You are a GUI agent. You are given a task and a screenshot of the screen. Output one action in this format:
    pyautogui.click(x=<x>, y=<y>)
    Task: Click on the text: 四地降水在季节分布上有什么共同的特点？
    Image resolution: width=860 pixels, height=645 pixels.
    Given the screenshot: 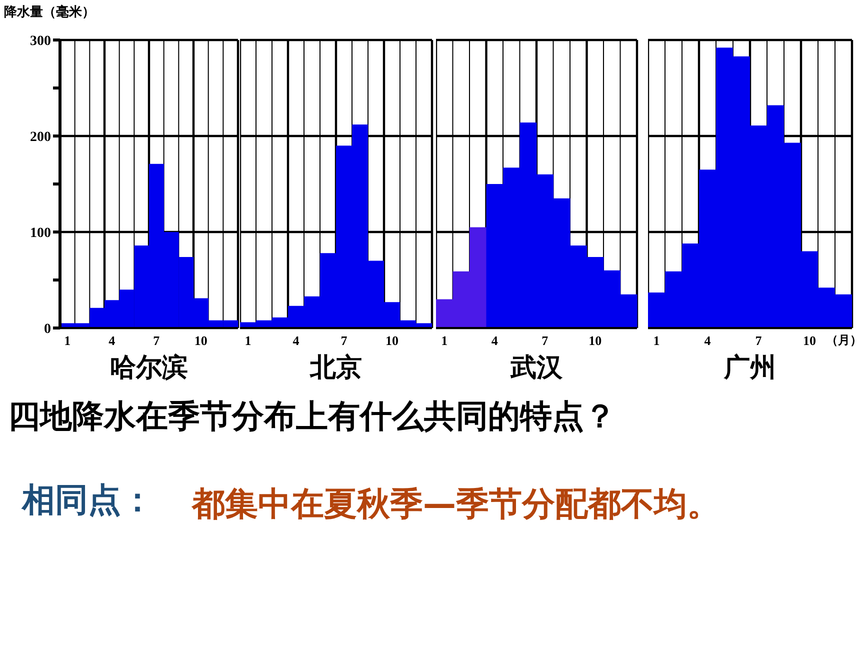 What is the action you would take?
    pyautogui.click(x=312, y=416)
    